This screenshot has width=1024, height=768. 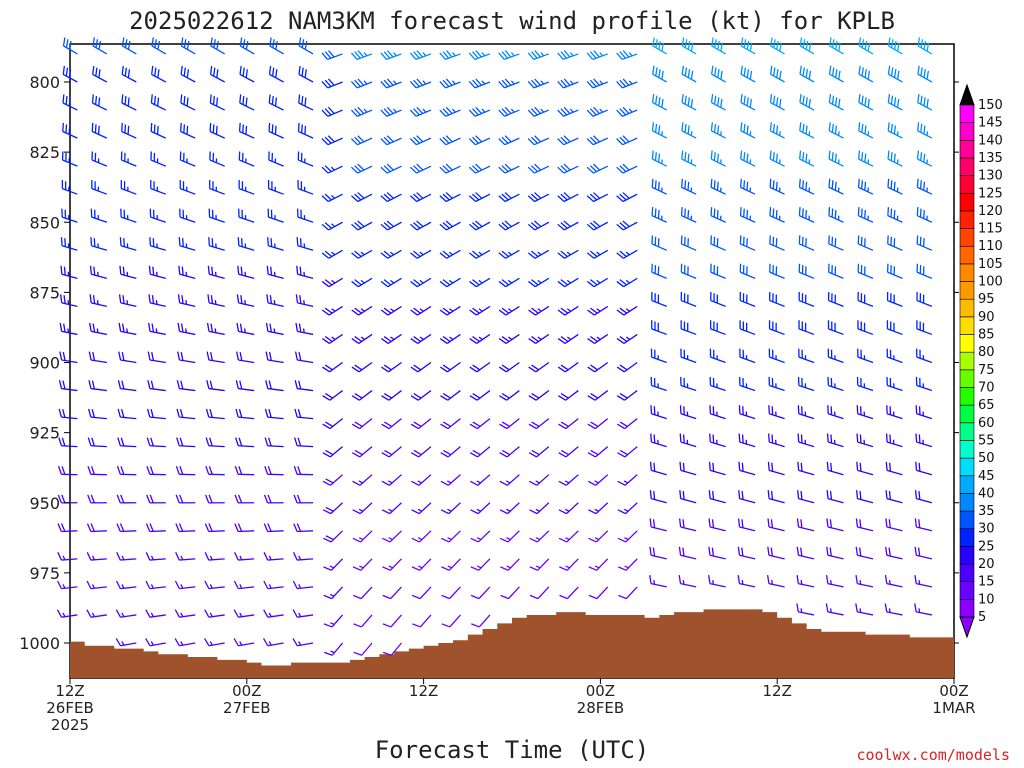 I want to click on colorbar-label: 60, so click(x=986, y=423).